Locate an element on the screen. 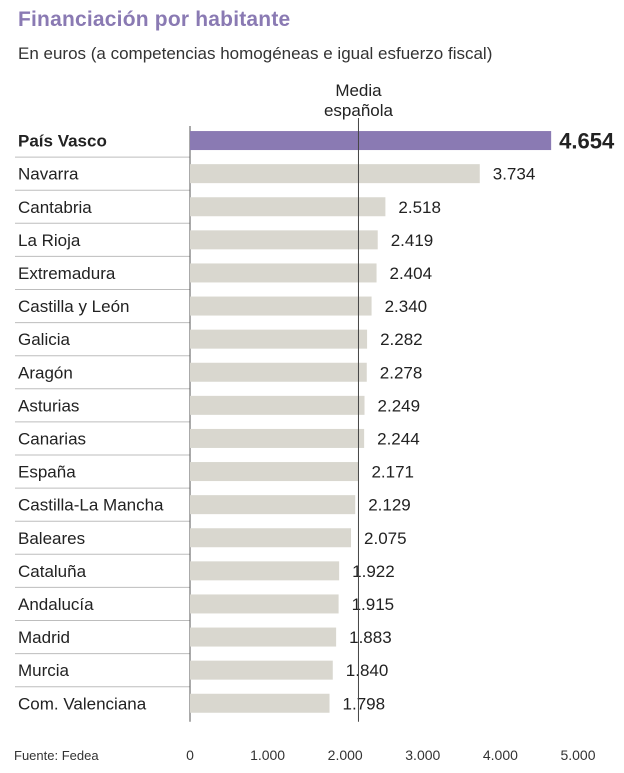 This screenshot has height=773, width=624. value-label: 2.244 is located at coordinates (398, 438).